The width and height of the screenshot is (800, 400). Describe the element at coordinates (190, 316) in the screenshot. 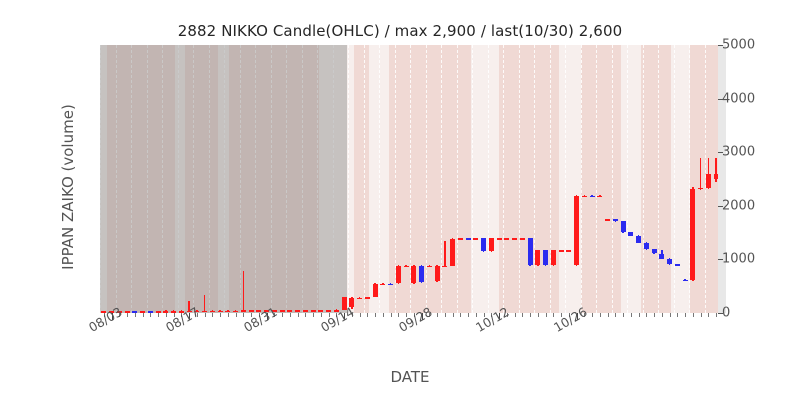

I see `x-tick-mark-major` at that location.